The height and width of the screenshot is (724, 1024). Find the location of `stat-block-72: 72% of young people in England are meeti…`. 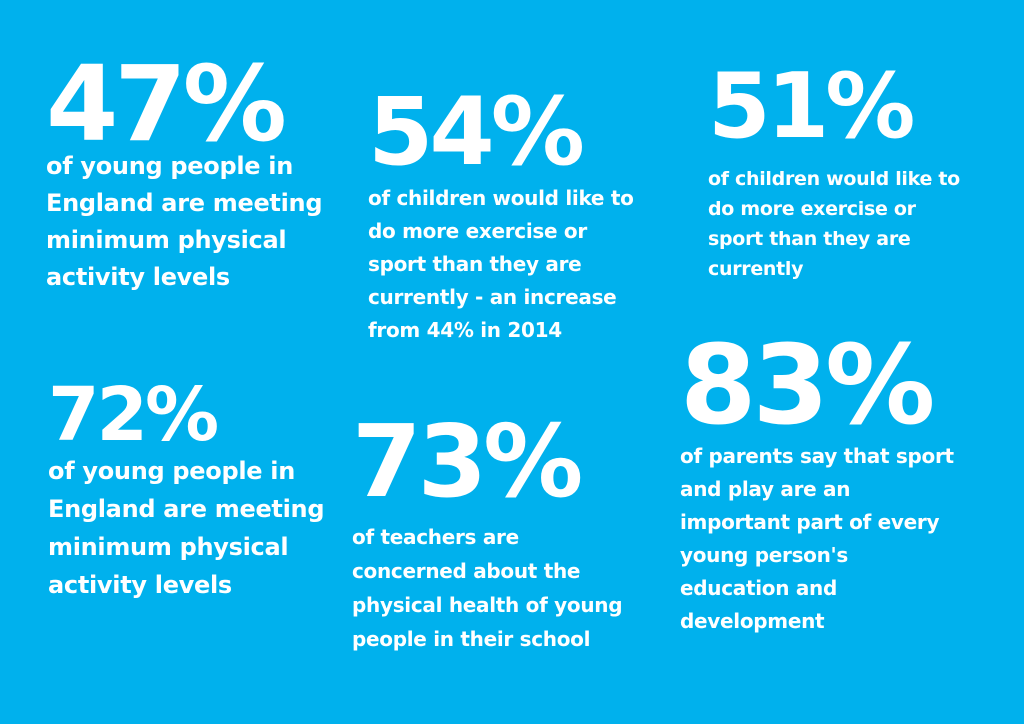

stat-block-72: 72% of young people in England are meeti… is located at coordinates (186, 488).